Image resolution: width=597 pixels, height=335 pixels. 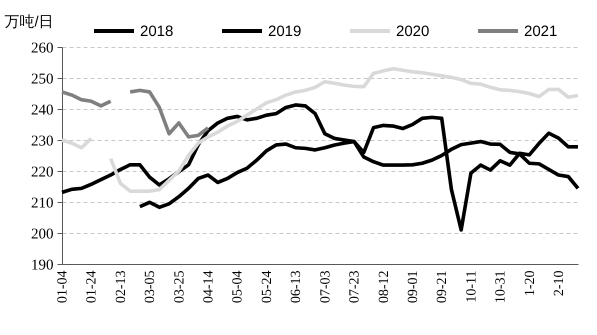 What do you see at coordinates (92, 287) in the screenshot?
I see `x-tick-label: 01-24` at bounding box center [92, 287].